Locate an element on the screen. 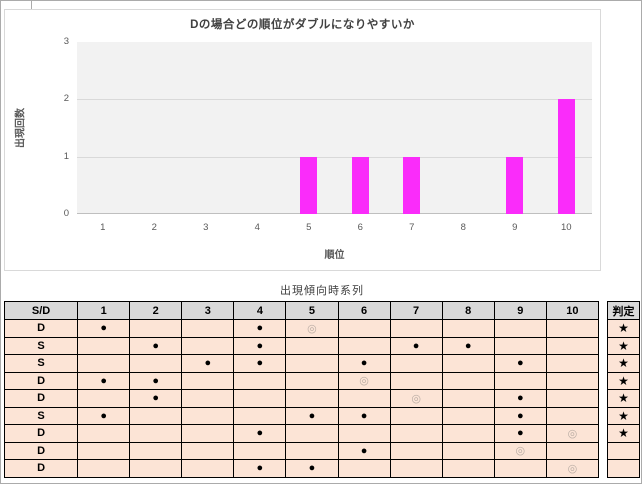 The image size is (642, 484). symbol-cell-r3-c10 is located at coordinates (572, 363).